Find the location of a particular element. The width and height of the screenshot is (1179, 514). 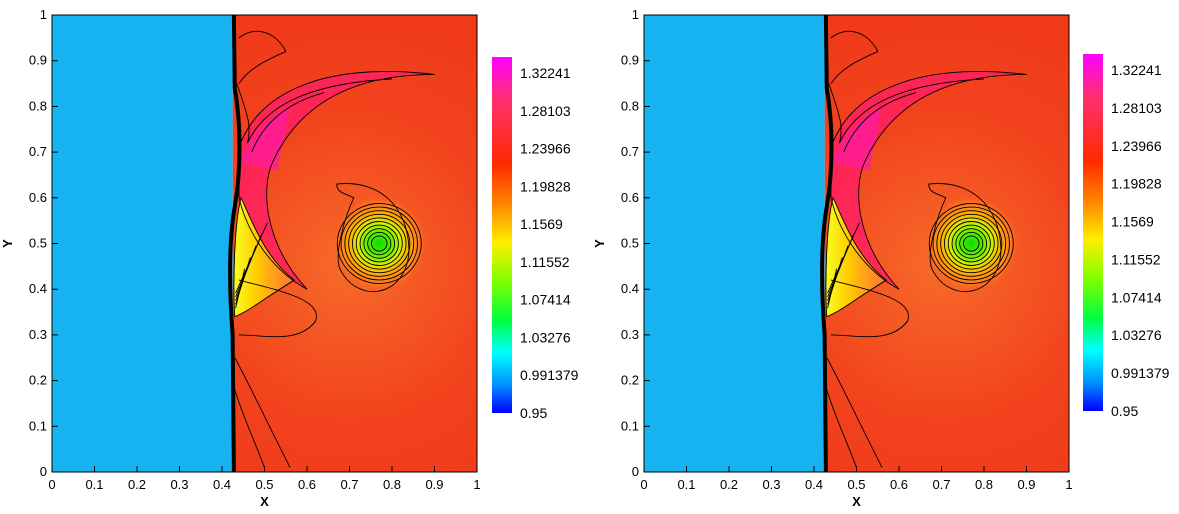

x-tick-label: 0.4 is located at coordinates (222, 484).